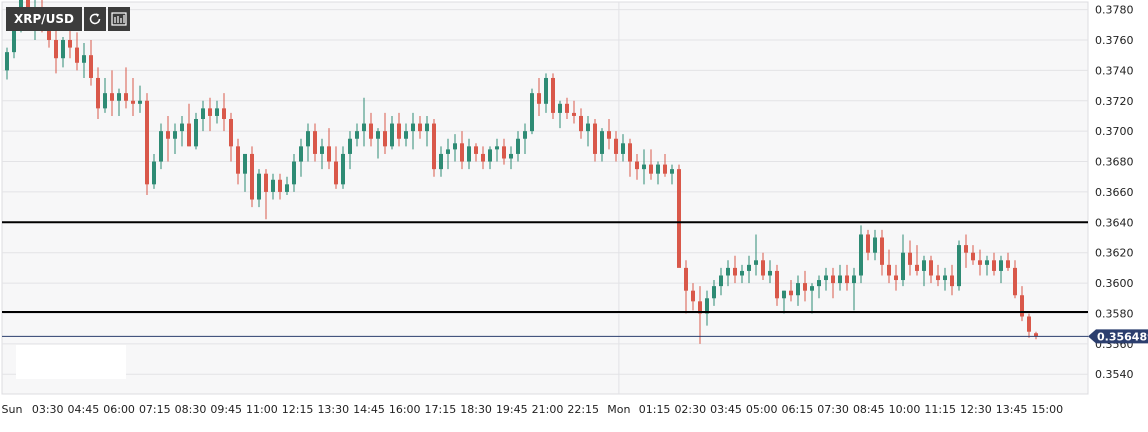 This screenshot has width=1148, height=432. Describe the element at coordinates (1114, 10) in the screenshot. I see `y-tick-label: 0.3780` at that location.